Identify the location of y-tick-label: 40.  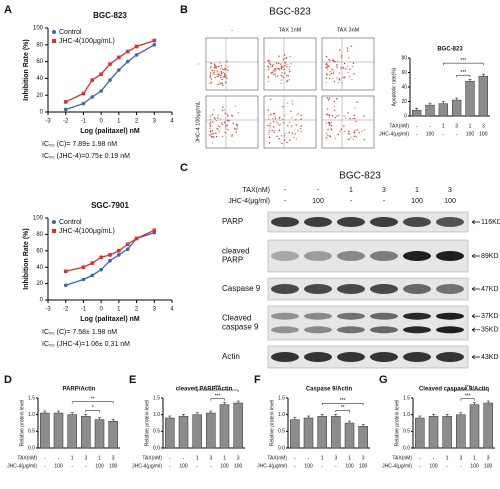
(39, 268).